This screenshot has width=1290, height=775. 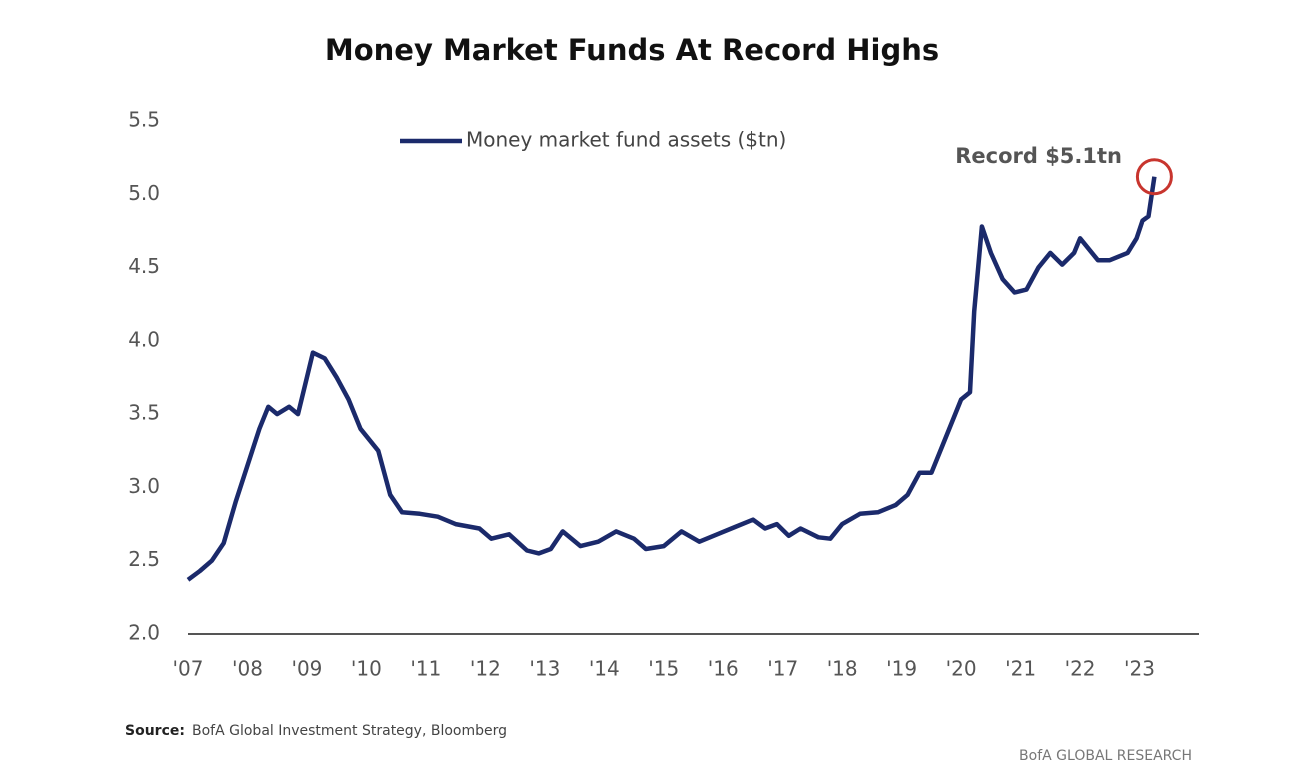 What do you see at coordinates (144, 486) in the screenshot?
I see `y-tick-label: 3.0` at bounding box center [144, 486].